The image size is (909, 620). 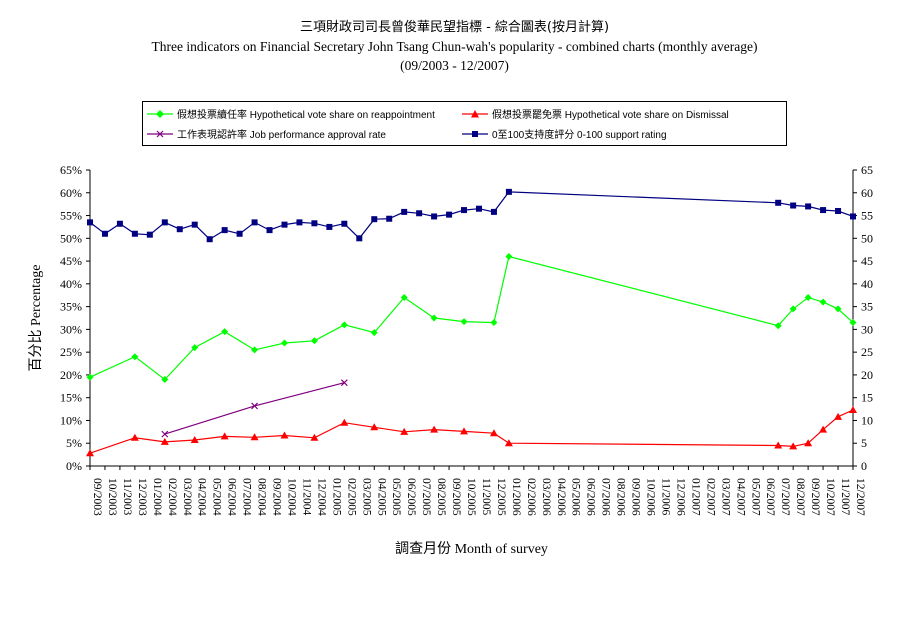 What do you see at coordinates (475, 133) in the screenshot?
I see `legend-marker-square-icon` at bounding box center [475, 133].